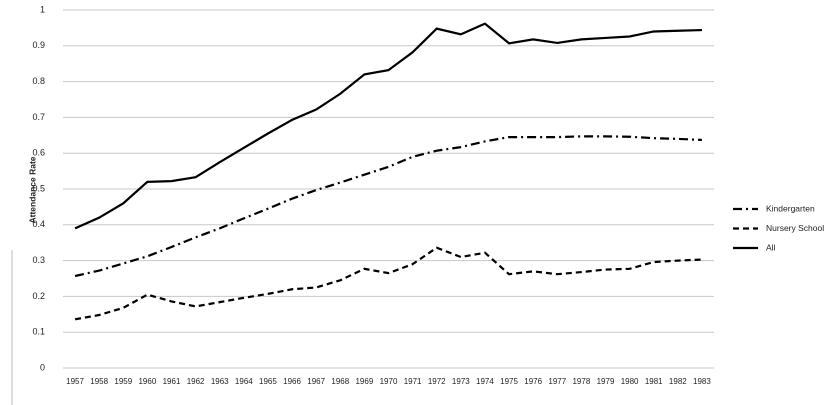 This screenshot has width=831, height=405. What do you see at coordinates (509, 381) in the screenshot?
I see `x-tick-label: 1975` at bounding box center [509, 381].